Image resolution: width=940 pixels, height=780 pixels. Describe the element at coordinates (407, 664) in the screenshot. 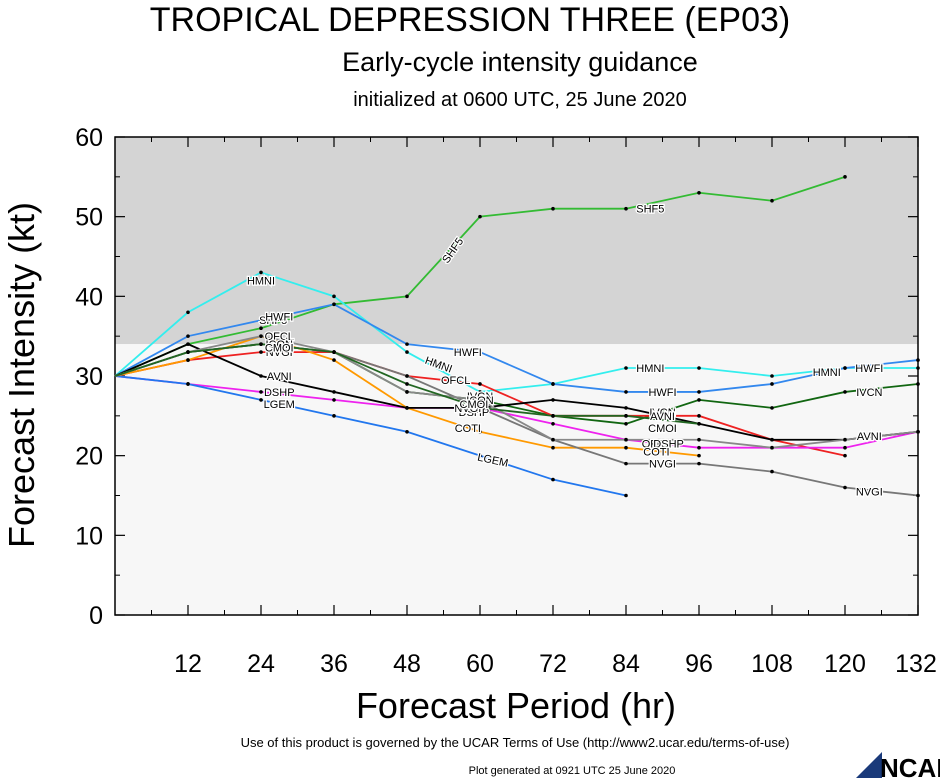

I see `x-tick-label: 48` at that location.